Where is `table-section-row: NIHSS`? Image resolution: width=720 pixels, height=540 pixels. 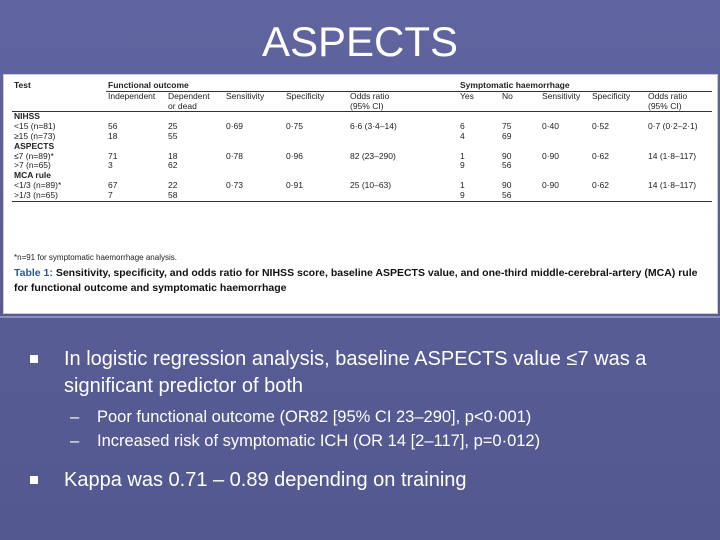
table-section-row: NIHSS is located at coordinates (362, 116).